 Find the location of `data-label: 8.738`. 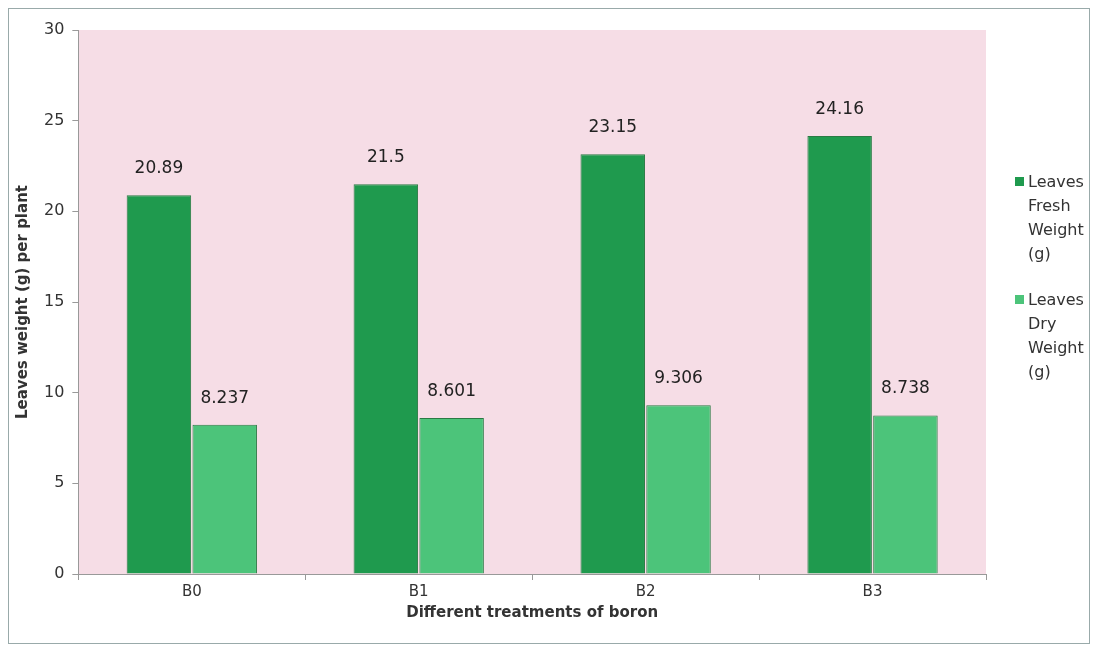

data-label: 8.738 is located at coordinates (905, 387).